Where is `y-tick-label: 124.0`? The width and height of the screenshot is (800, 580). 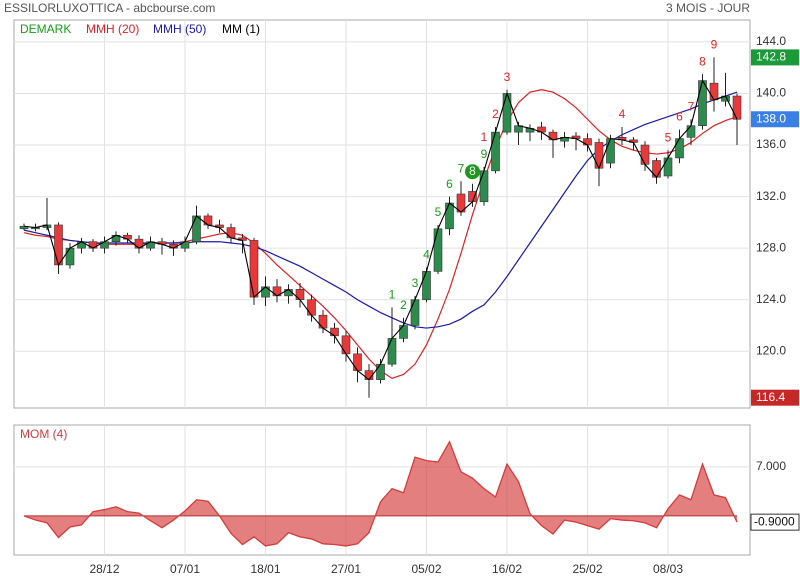 y-tick-label: 124.0 is located at coordinates (771, 299).